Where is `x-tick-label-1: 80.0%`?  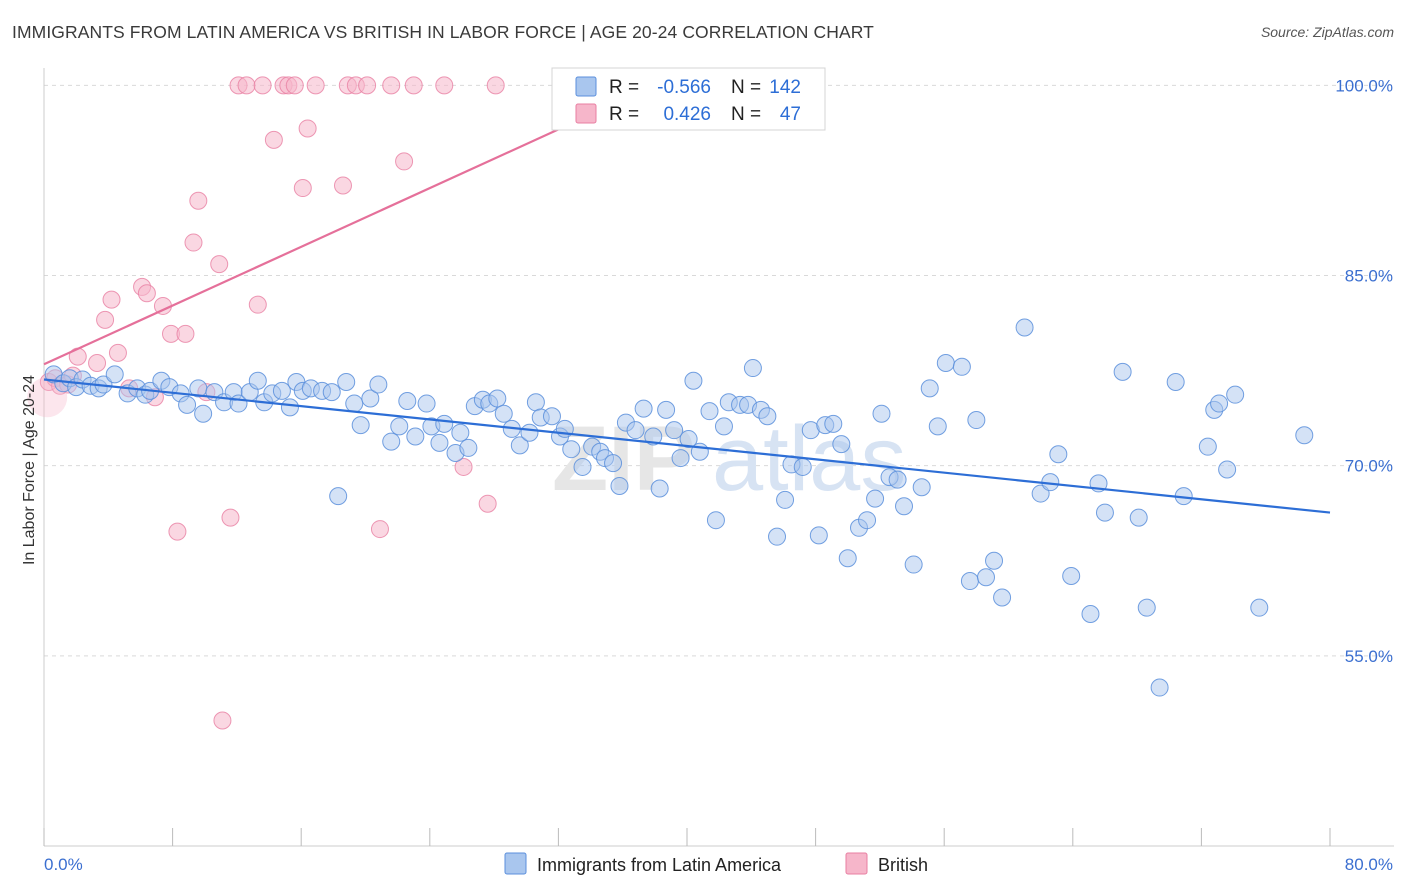 x-tick-label-1: 80.0% is located at coordinates (1369, 864).